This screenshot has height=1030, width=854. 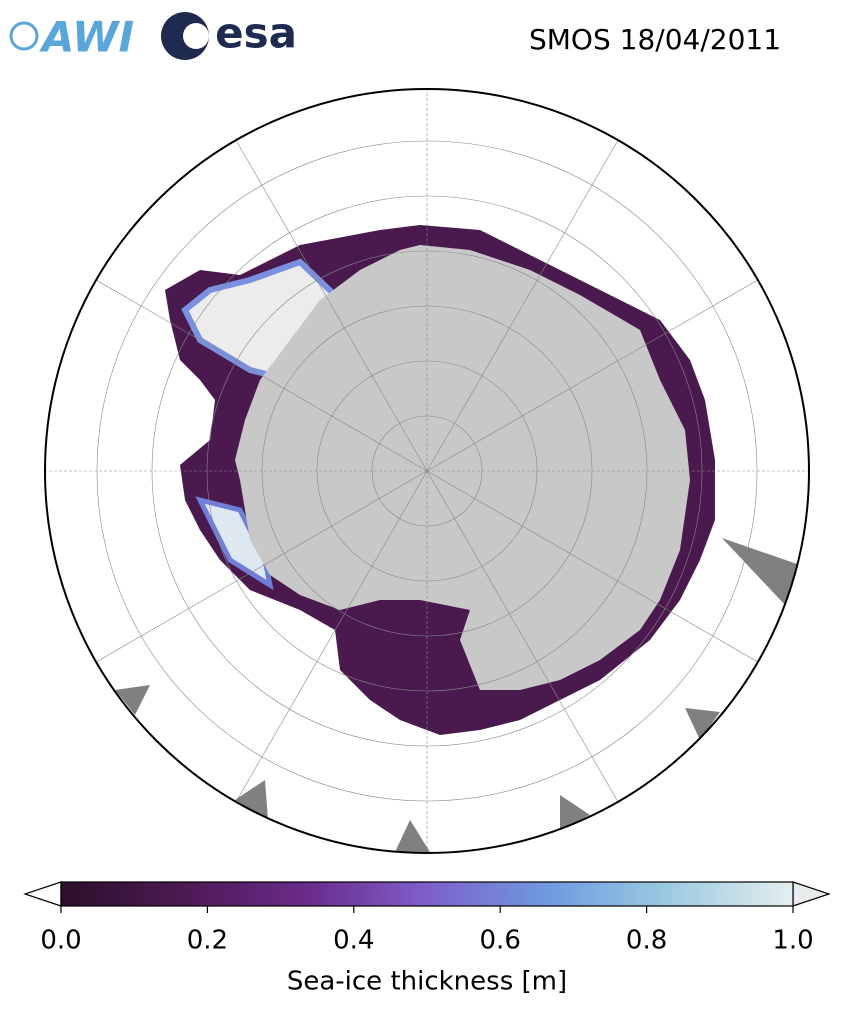 What do you see at coordinates (500, 941) in the screenshot?
I see `colorbar-tick-label: 0.6` at bounding box center [500, 941].